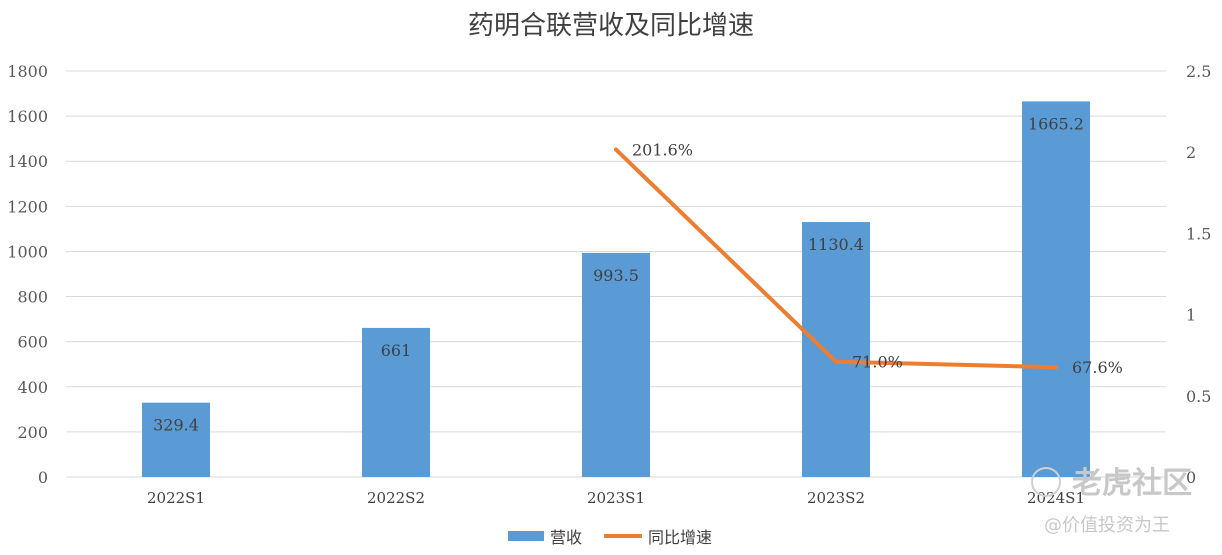 The width and height of the screenshot is (1222, 555). Describe the element at coordinates (566, 537) in the screenshot. I see `legend-label-revenue: 营收` at that location.